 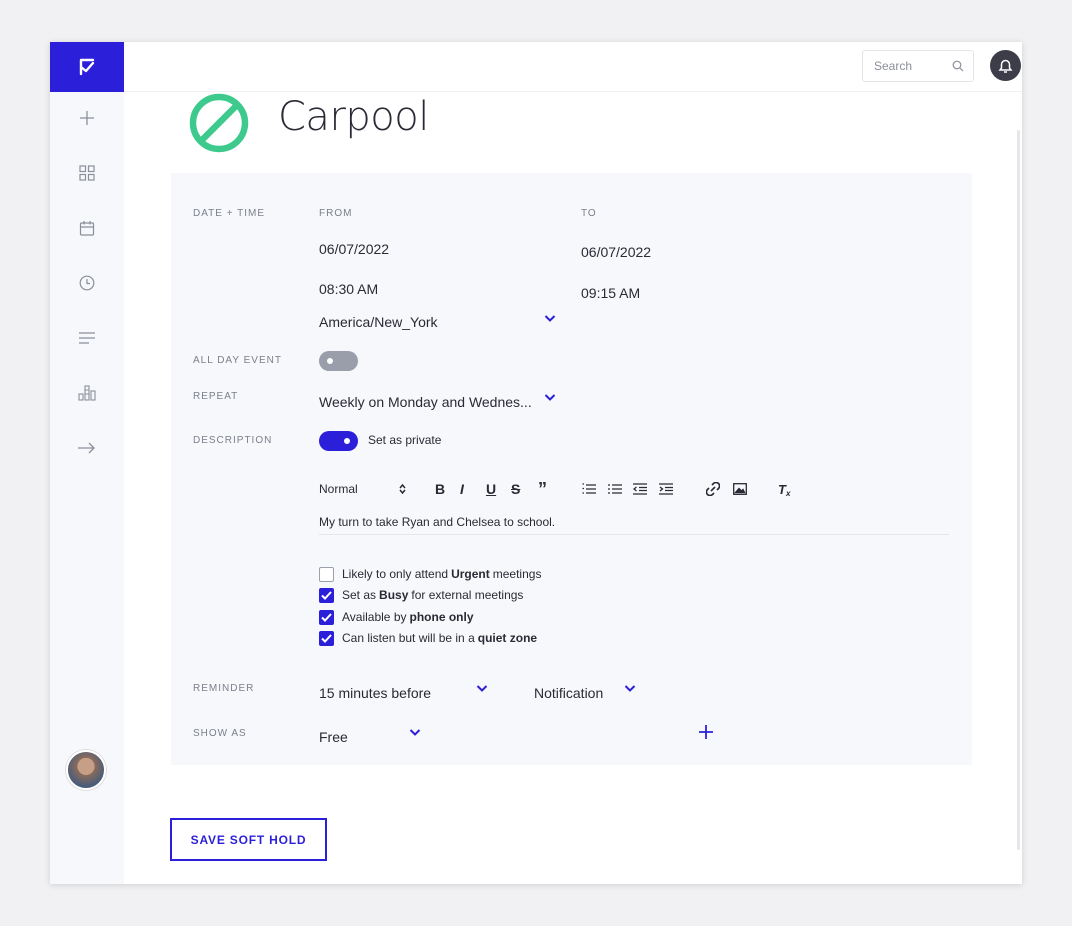 What do you see at coordinates (405, 440) in the screenshot?
I see `private-label: Set as private` at bounding box center [405, 440].